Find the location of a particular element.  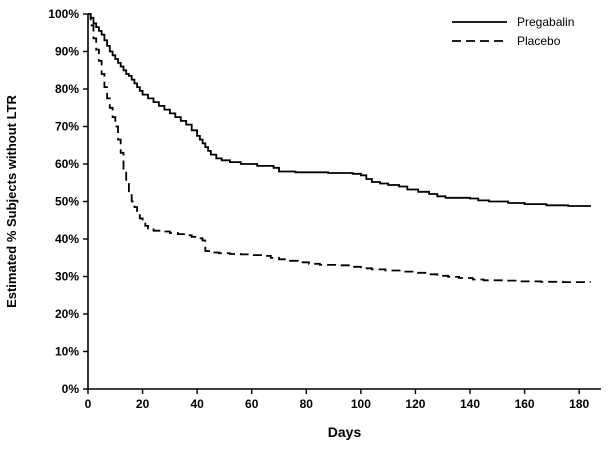

x-axis-title: Days is located at coordinates (345, 432).